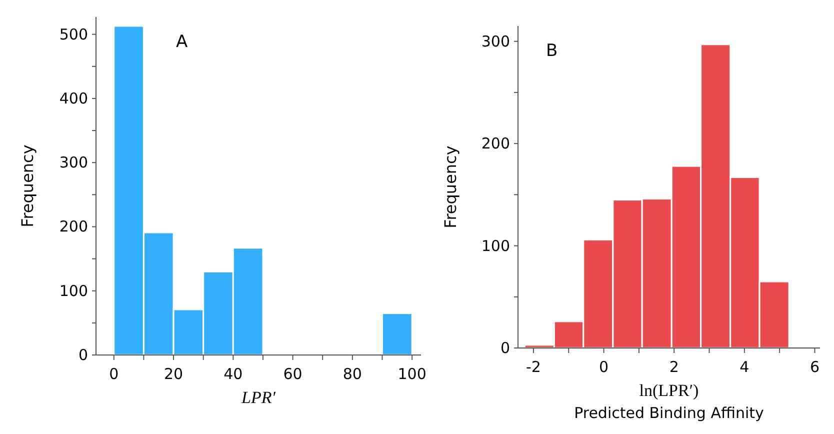 This screenshot has width=834, height=434. I want to click on x-axis-title: ln(LPR′) Predicted Binding Affinity, so click(669, 401).